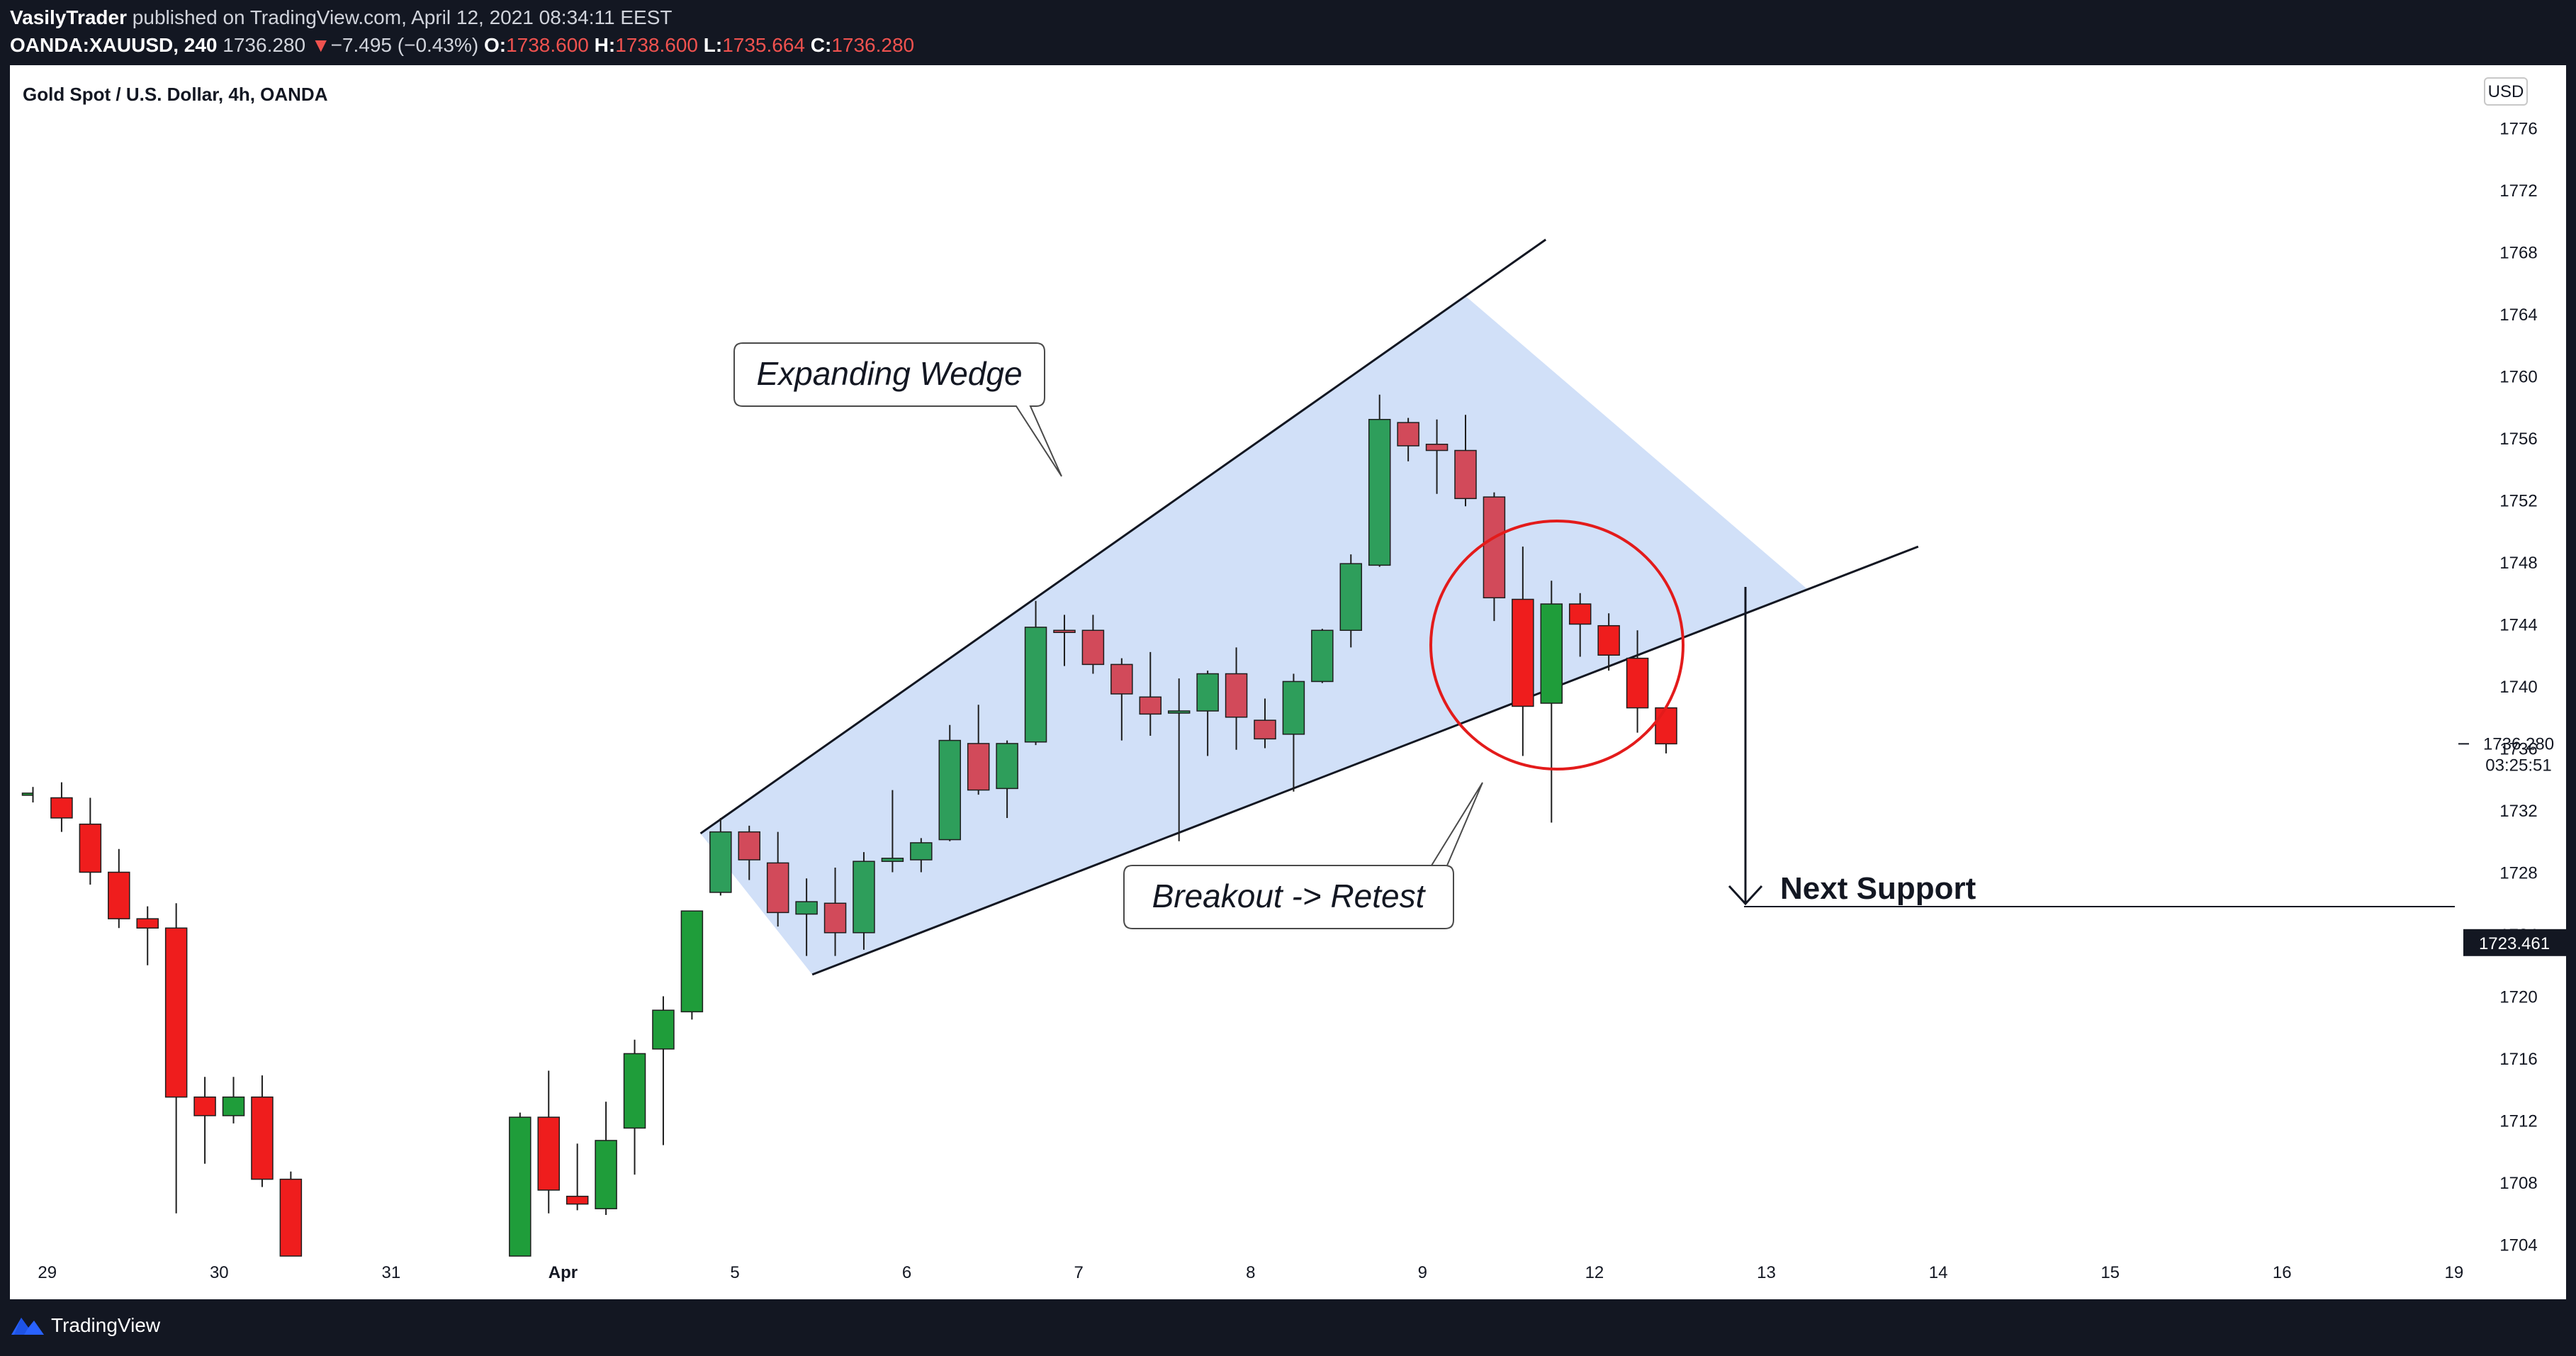  I want to click on price-tick-label: 1748, so click(2518, 563).